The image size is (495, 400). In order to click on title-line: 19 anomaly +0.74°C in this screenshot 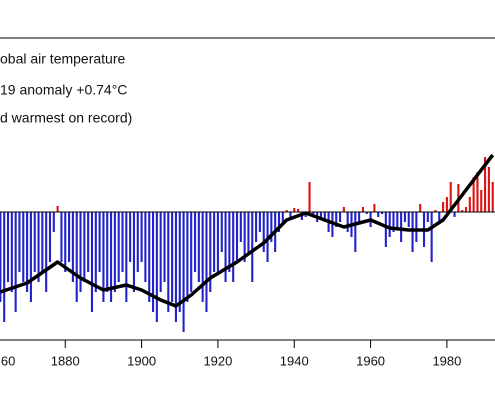, I will do `click(63, 90)`.